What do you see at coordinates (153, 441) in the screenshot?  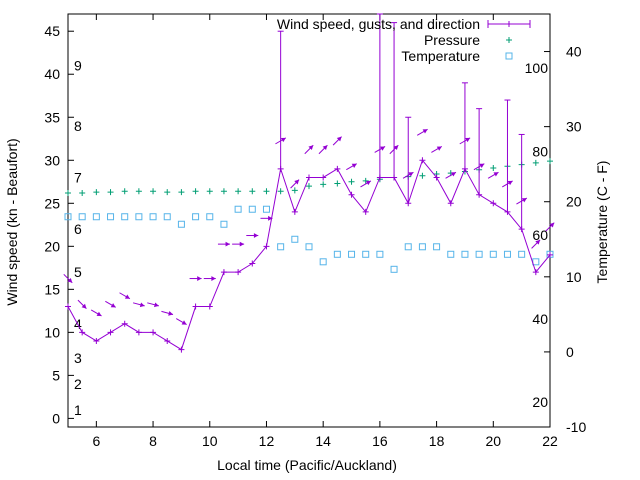 I see `x-tick-label: 8` at bounding box center [153, 441].